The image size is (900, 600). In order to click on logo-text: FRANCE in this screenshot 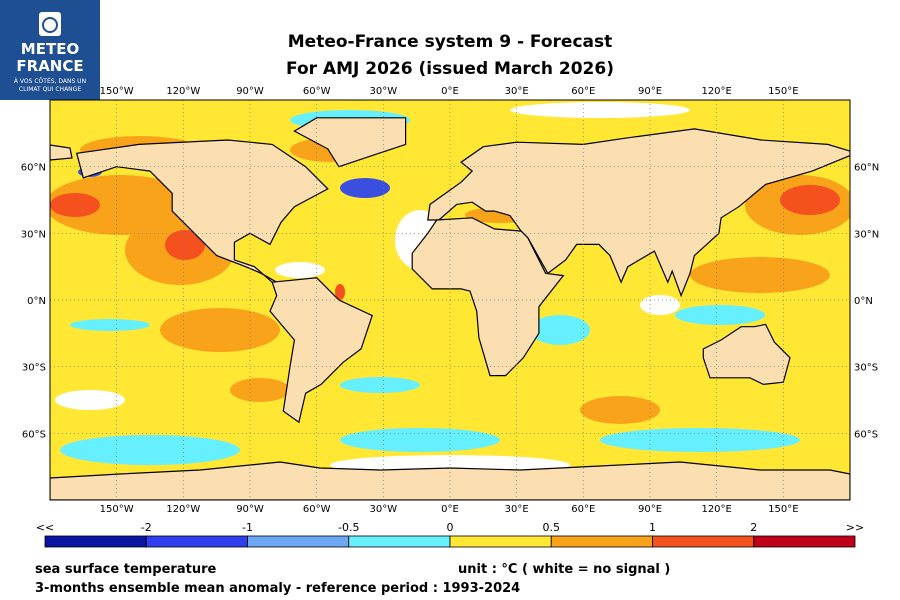, I will do `click(49, 66)`.